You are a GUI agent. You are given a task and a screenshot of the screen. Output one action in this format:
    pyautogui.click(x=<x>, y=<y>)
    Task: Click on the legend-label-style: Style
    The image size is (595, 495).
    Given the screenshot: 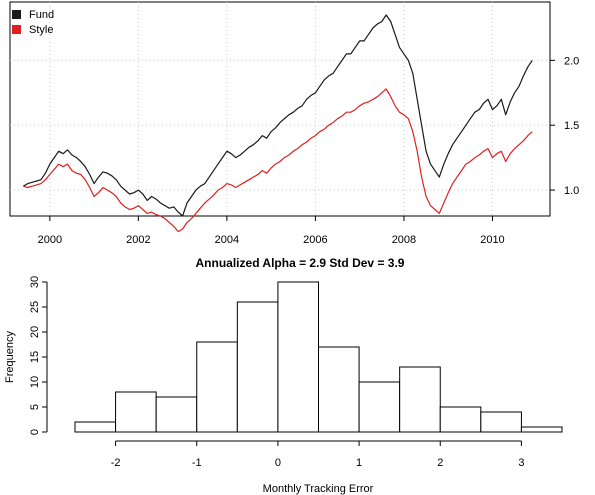 What is the action you would take?
    pyautogui.click(x=41, y=30)
    